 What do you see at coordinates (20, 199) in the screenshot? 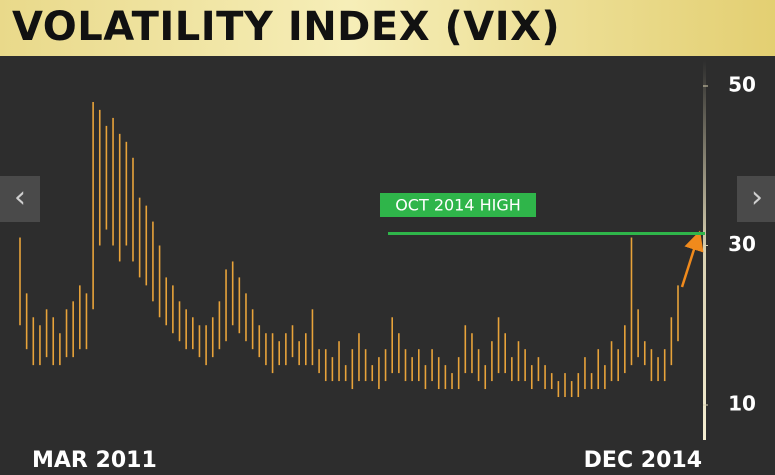
I see `prev-button: ‹` at bounding box center [20, 199].